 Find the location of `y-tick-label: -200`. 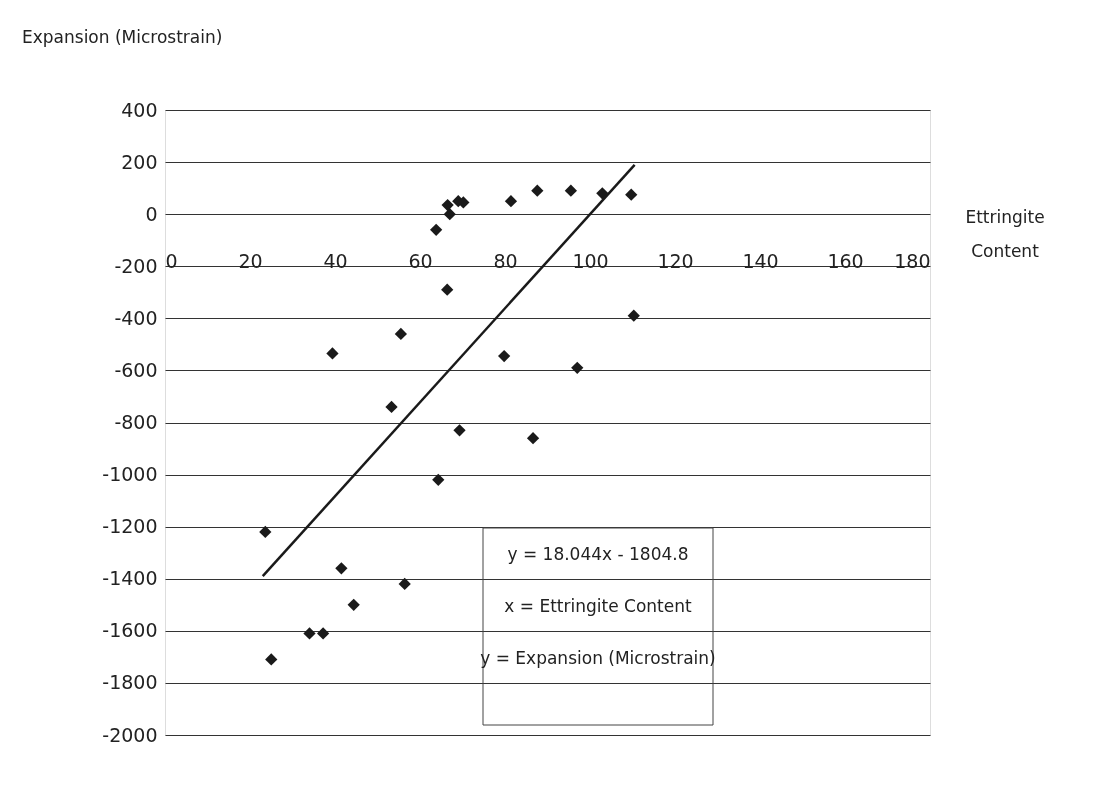

y-tick-label: -200 is located at coordinates (136, 265).